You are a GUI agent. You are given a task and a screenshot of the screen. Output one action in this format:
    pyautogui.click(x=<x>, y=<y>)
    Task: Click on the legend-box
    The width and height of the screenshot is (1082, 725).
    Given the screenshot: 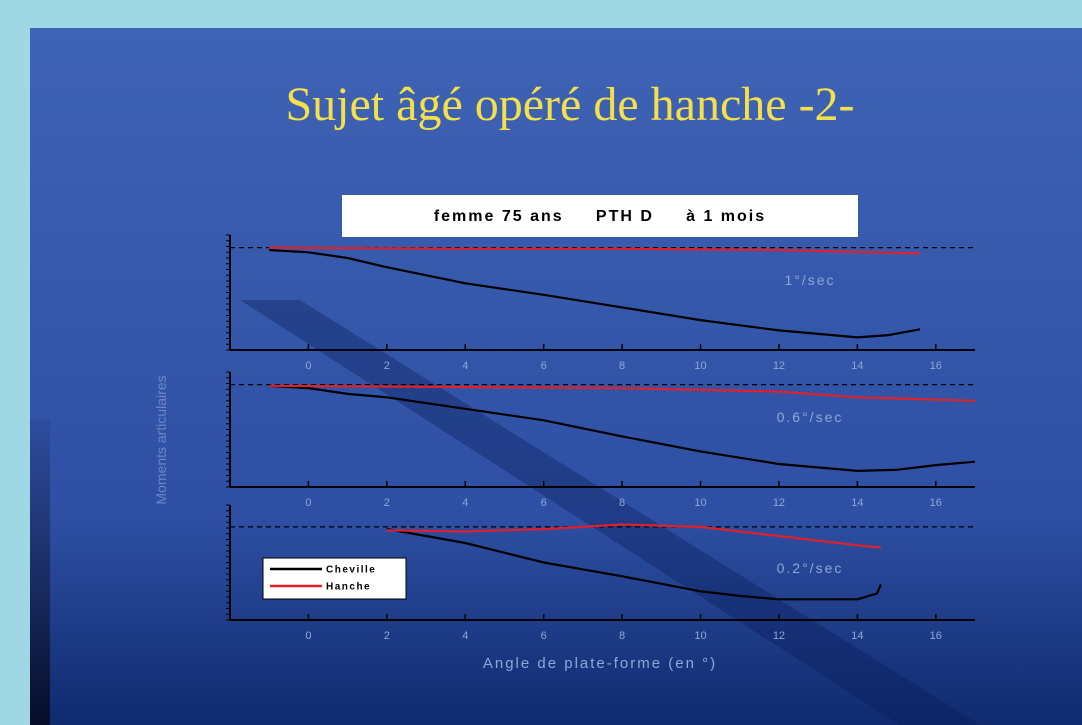 What is the action you would take?
    pyautogui.click(x=334, y=578)
    